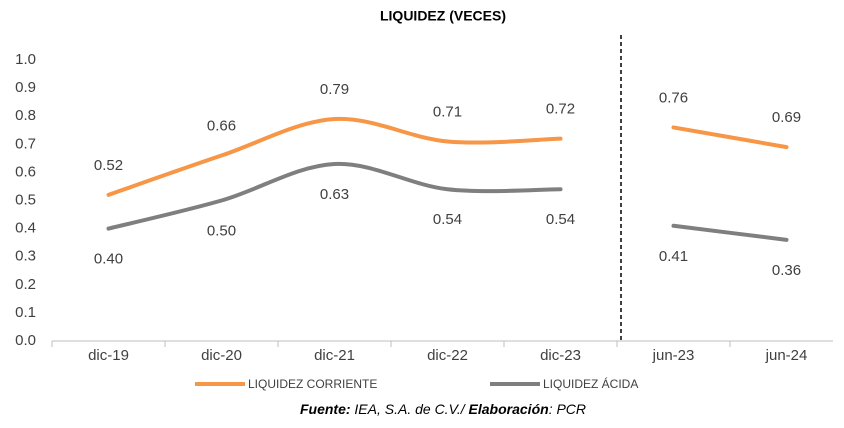 The image size is (844, 428). Describe the element at coordinates (25, 199) in the screenshot. I see `y-tick-label: 0.5` at that location.